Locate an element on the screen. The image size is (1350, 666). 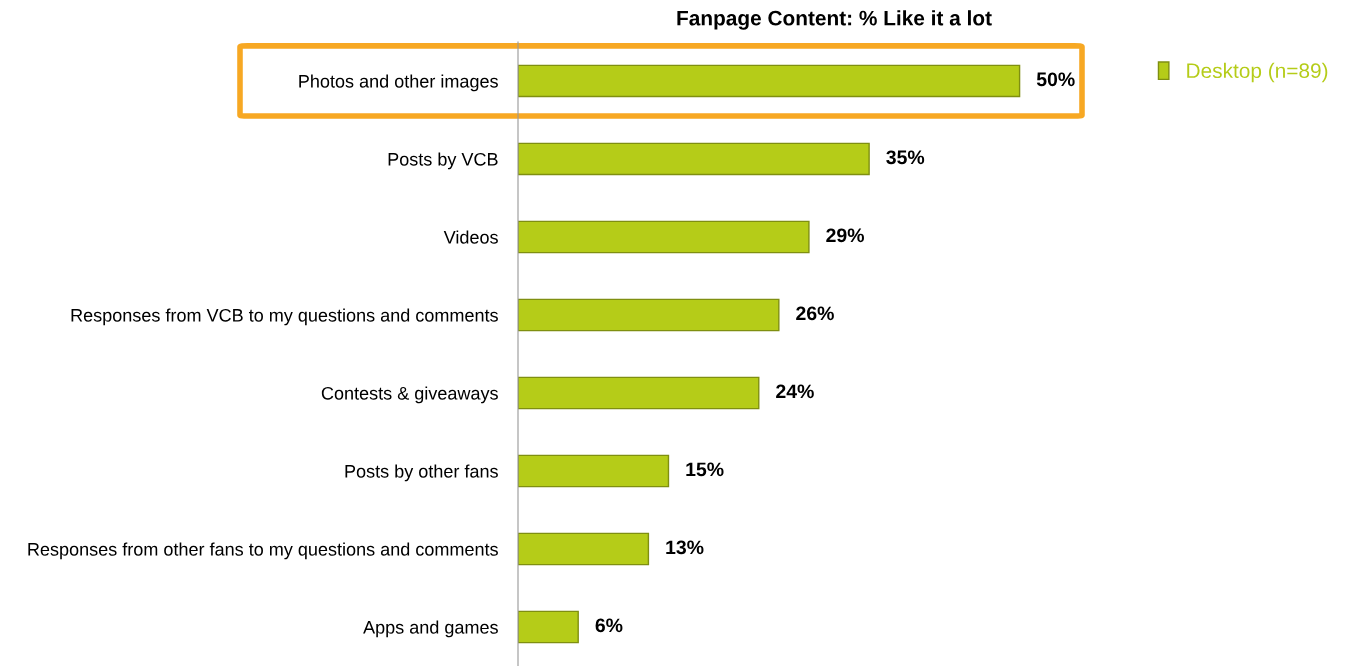
y-tick-label: Posts by VCB is located at coordinates (443, 161).